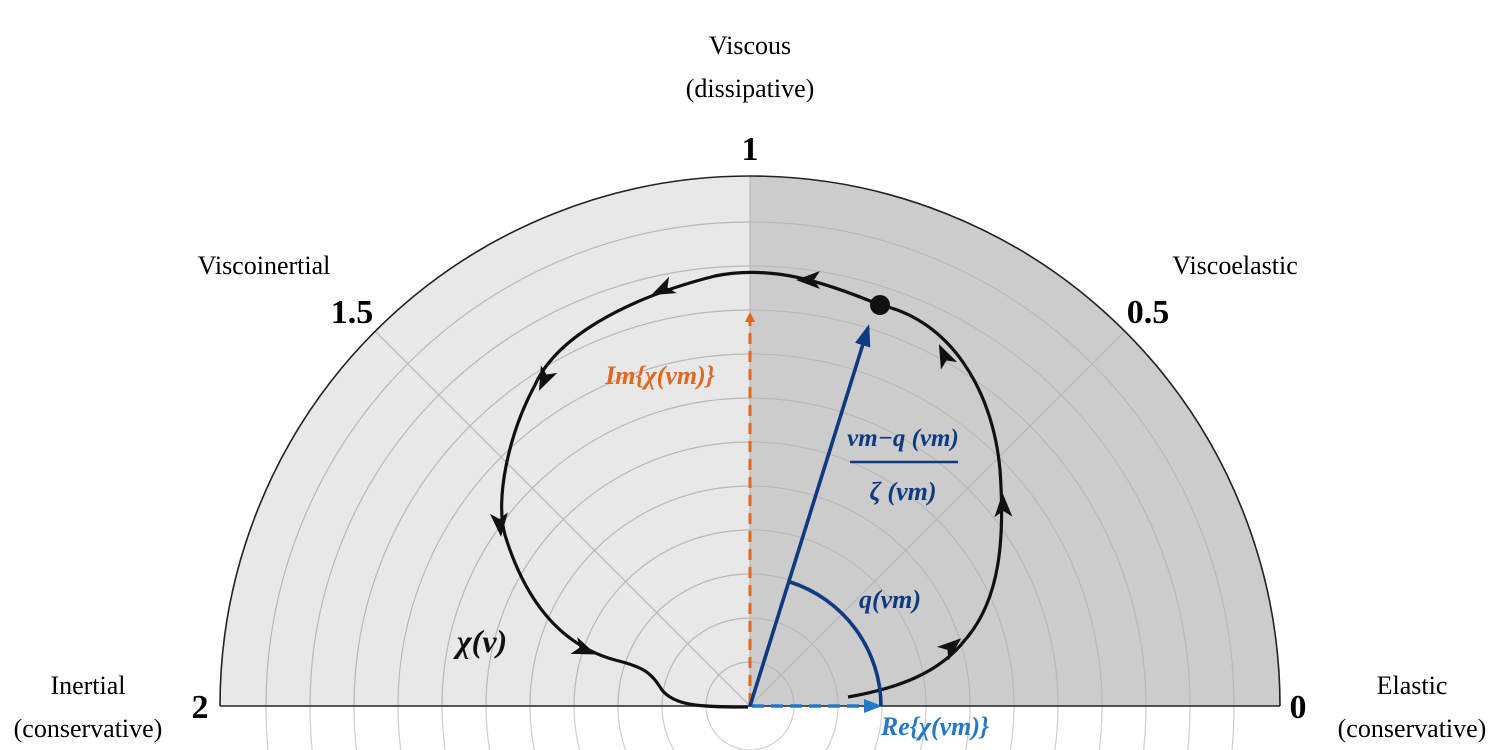  What do you see at coordinates (88, 728) in the screenshot?
I see `label-inertial-conservative: (conservative)` at bounding box center [88, 728].